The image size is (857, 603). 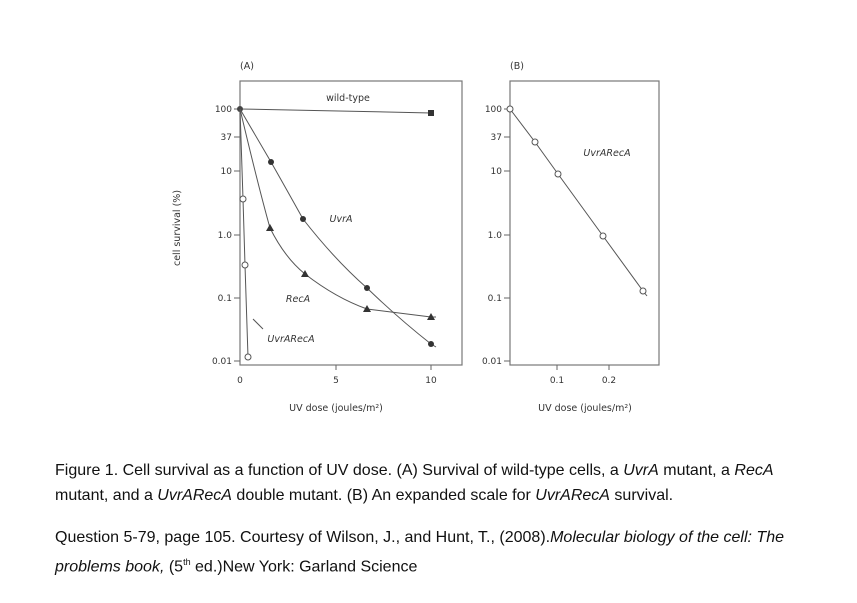 I want to click on panel-b-y-axis: 100 37 10 1.0 0.1 0.01, so click(x=496, y=236).